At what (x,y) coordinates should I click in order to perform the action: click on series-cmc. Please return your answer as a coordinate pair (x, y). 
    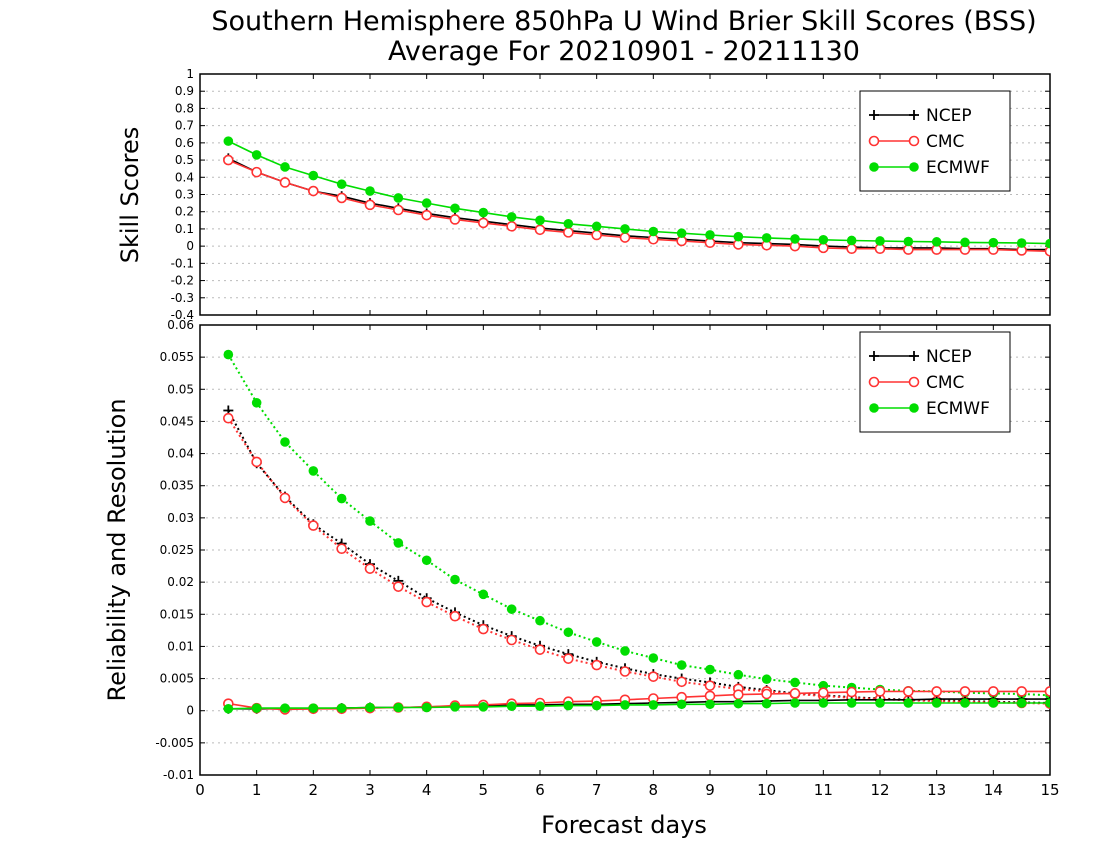
    Looking at the image, I should click on (636, 205).